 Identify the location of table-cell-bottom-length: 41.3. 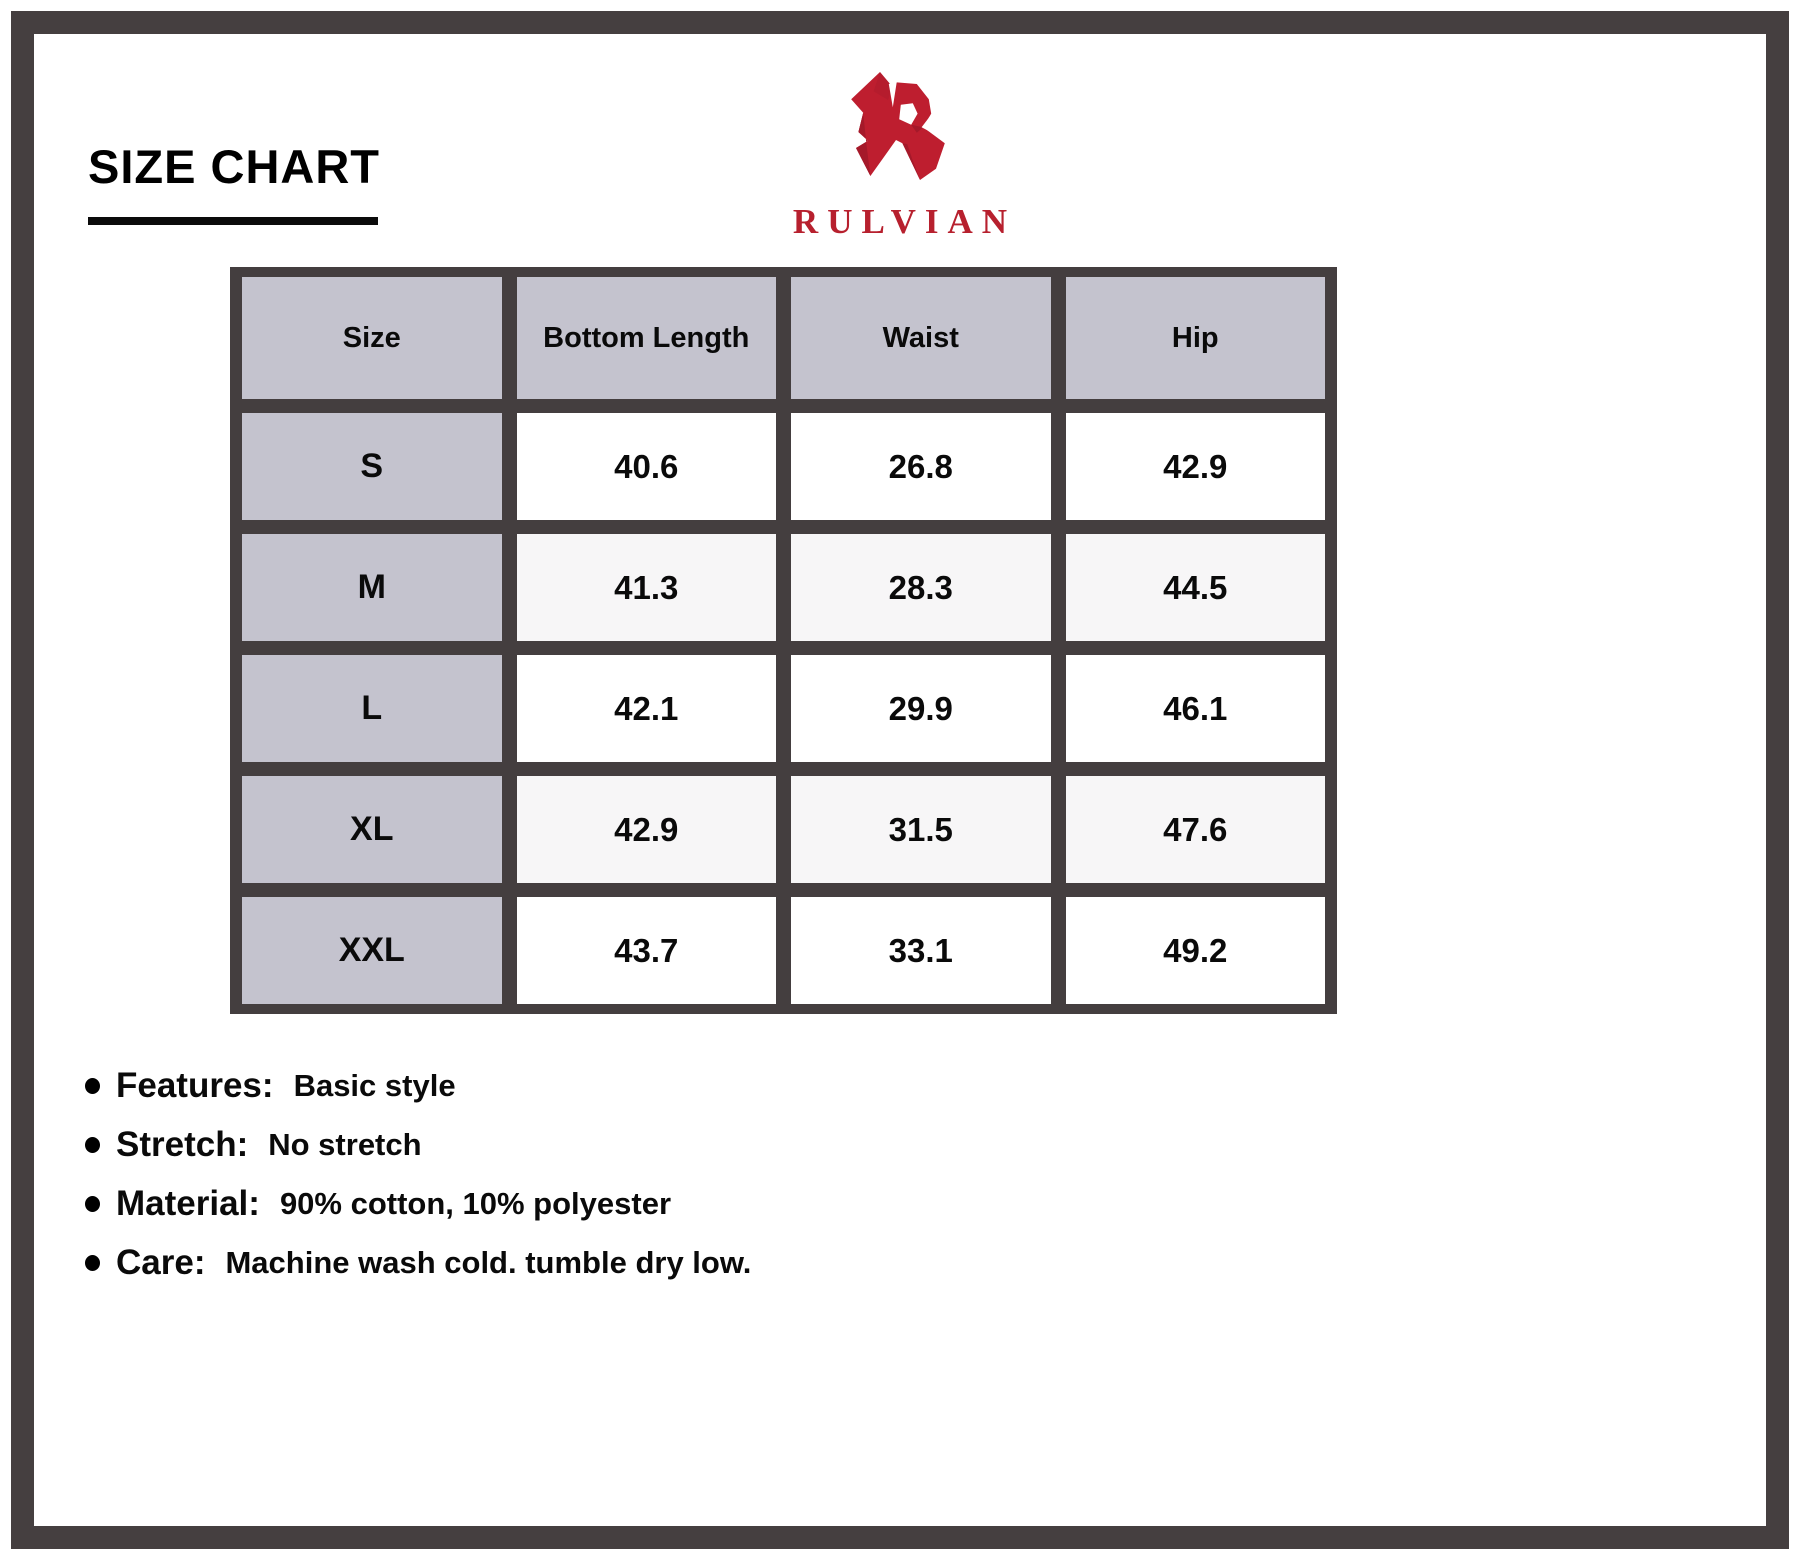
(646, 587).